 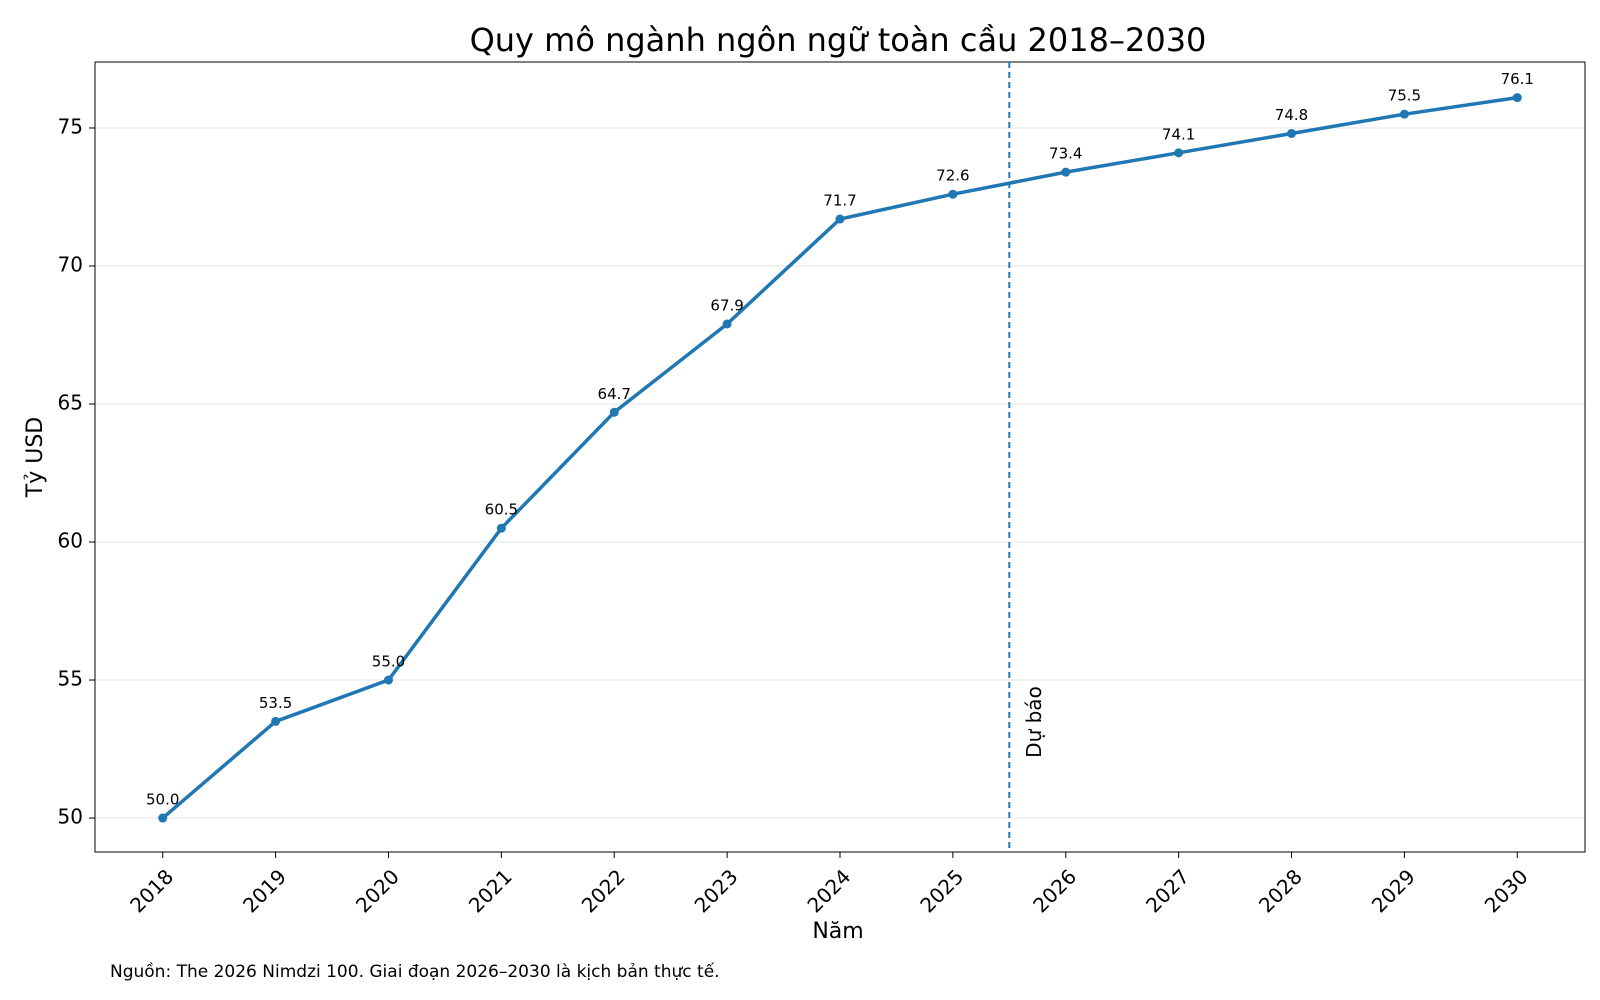 What do you see at coordinates (837, 931) in the screenshot?
I see `x-axis-label: Năm` at bounding box center [837, 931].